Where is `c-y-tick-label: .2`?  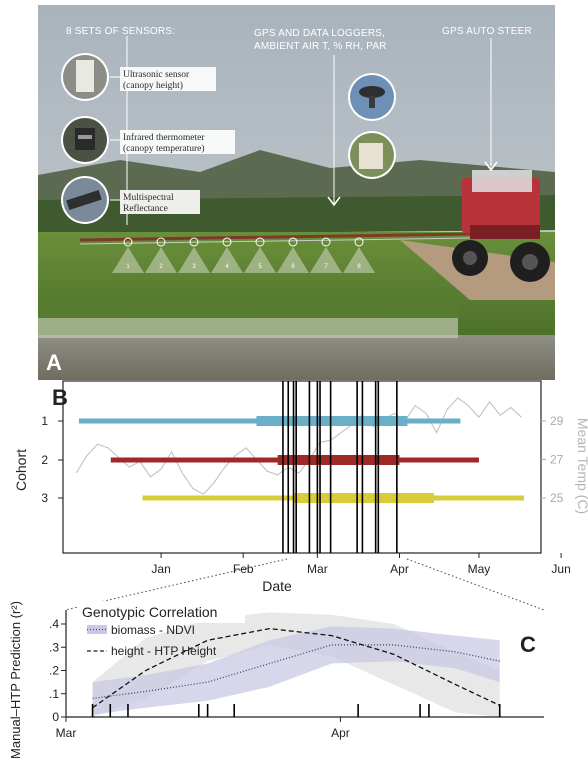 c-y-tick-label: .2 is located at coordinates (54, 671).